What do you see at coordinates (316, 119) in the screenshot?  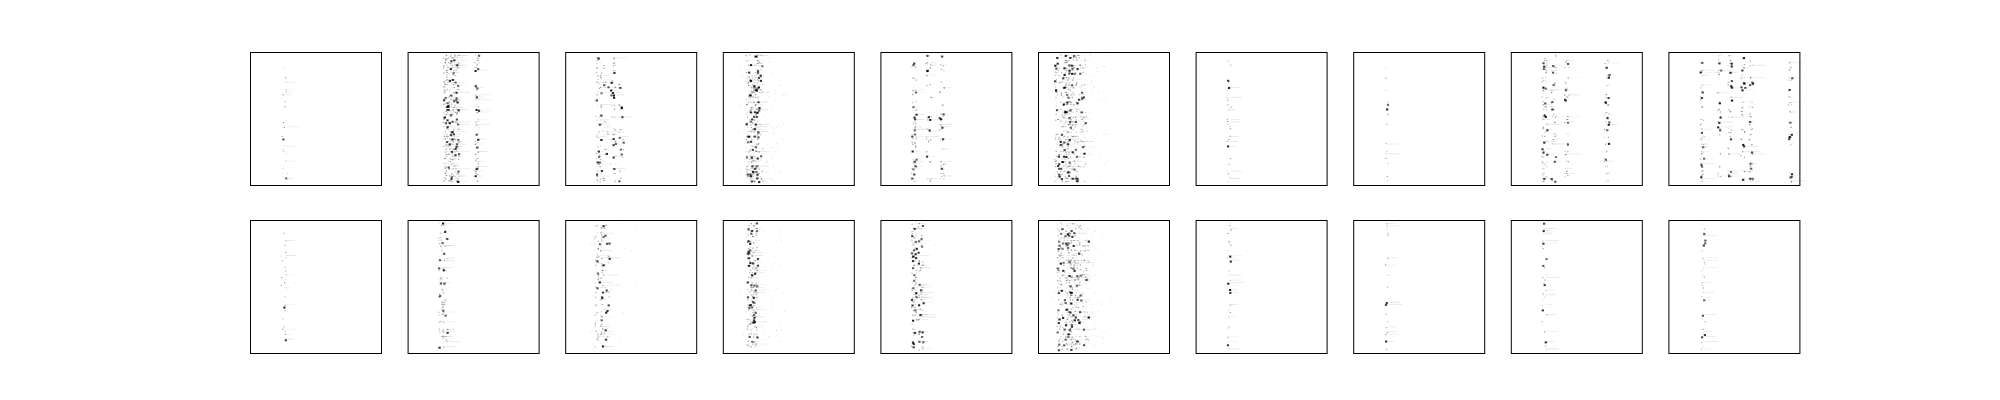 I see `panel-row1-col1` at bounding box center [316, 119].